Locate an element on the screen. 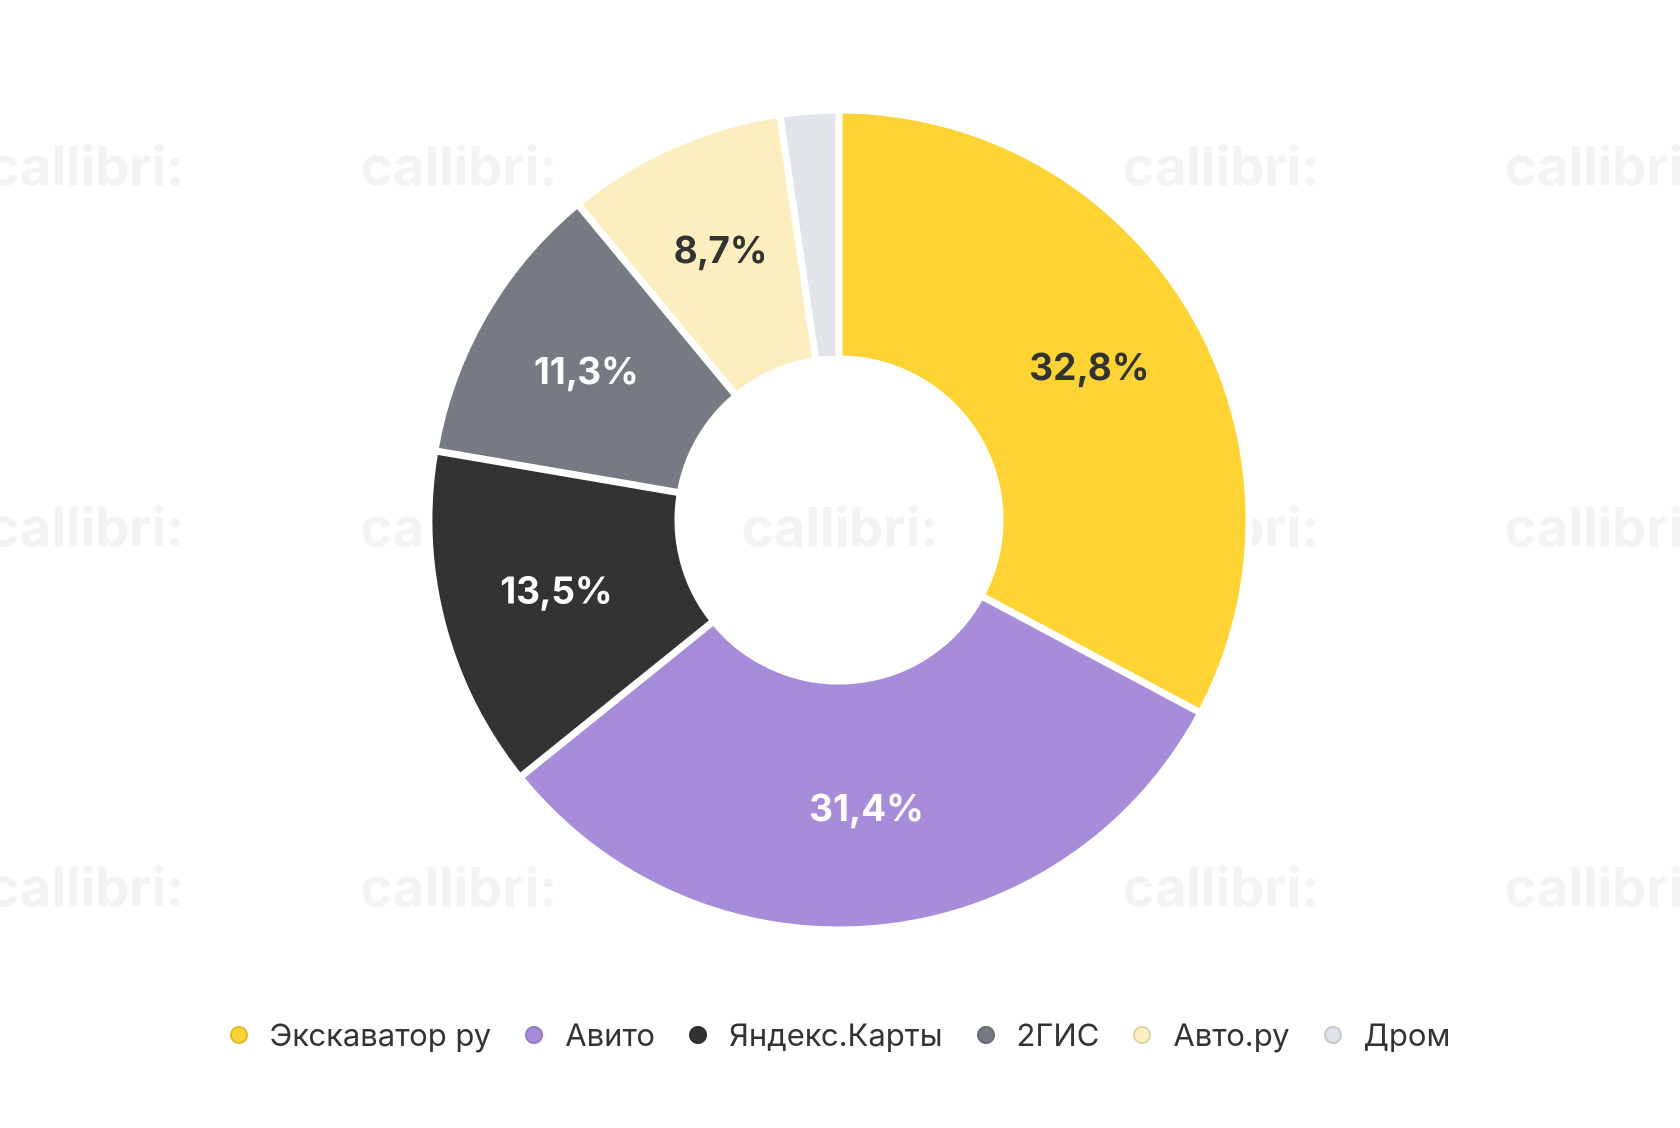 The image size is (1680, 1128). legend-item: Яндекс.Карты is located at coordinates (815, 1035).